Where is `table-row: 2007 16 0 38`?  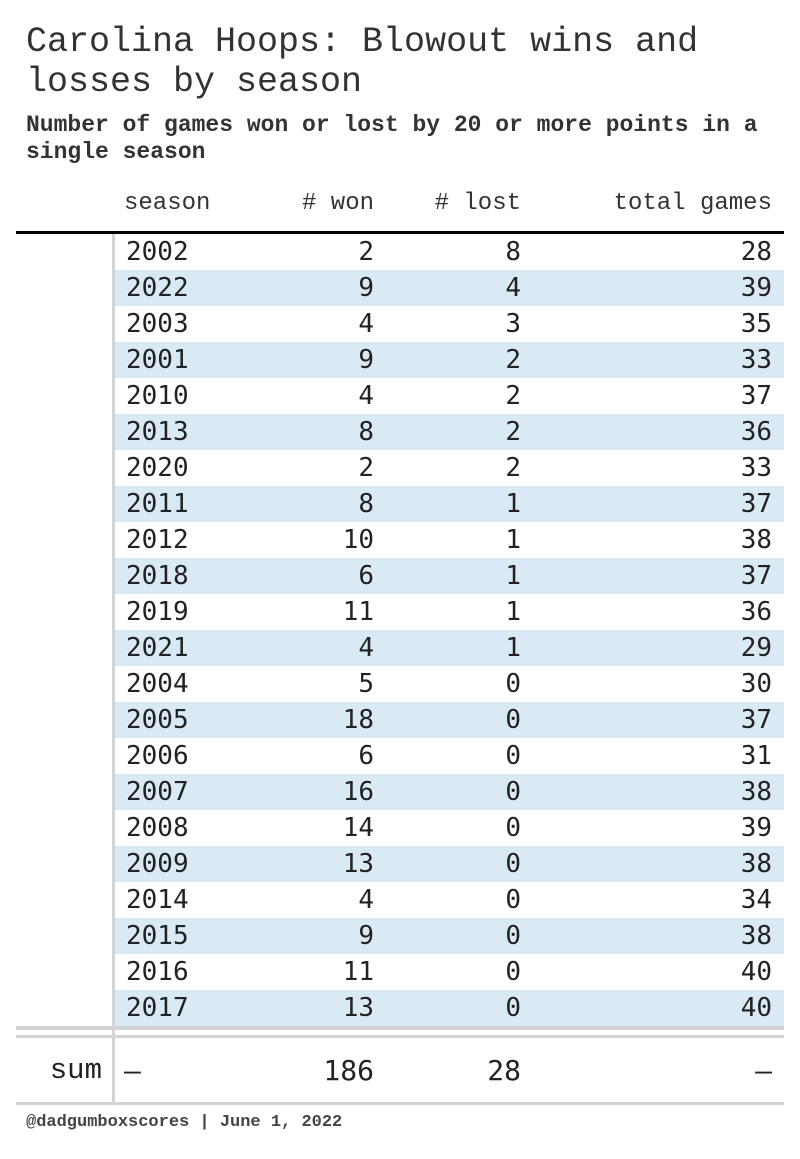
table-row: 2007 16 0 38 is located at coordinates (400, 792).